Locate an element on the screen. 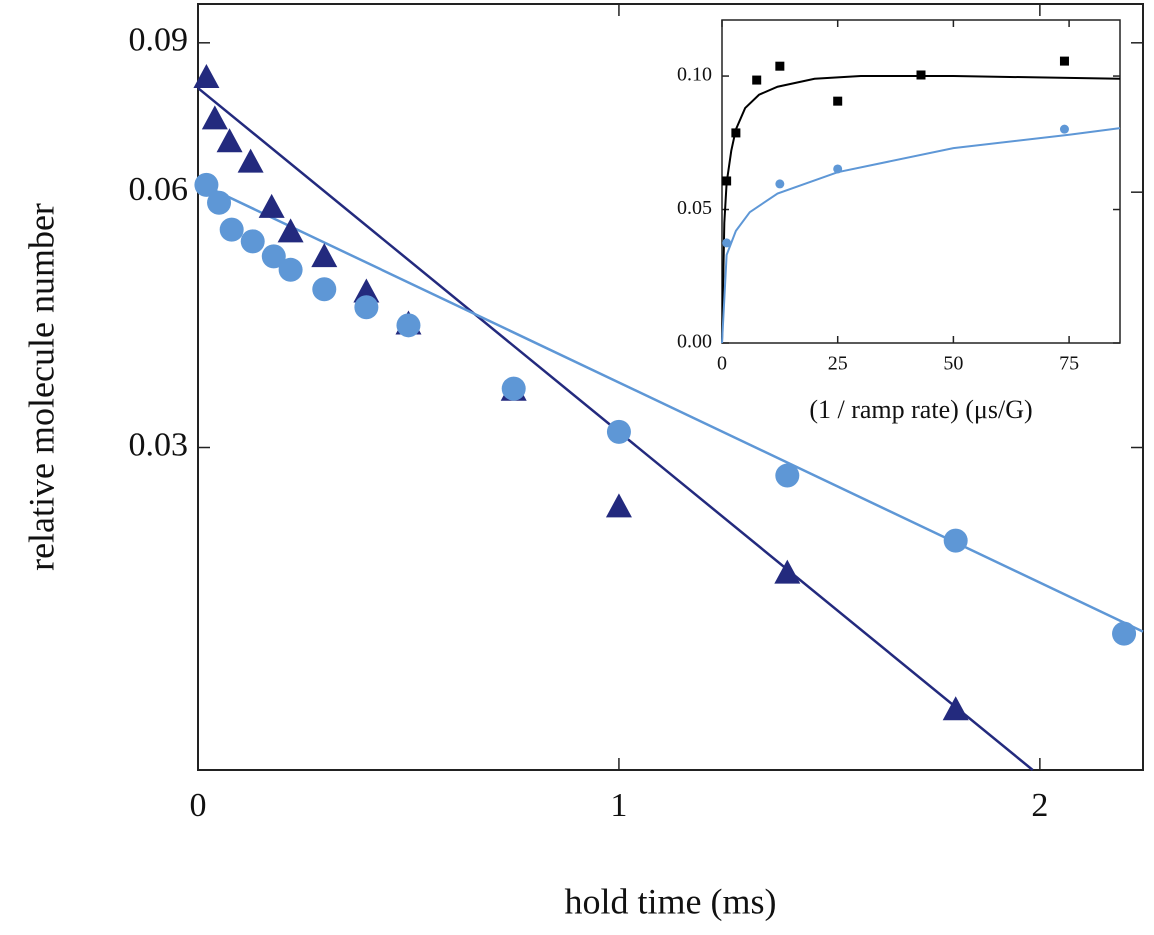 The height and width of the screenshot is (935, 1154). x-tick-label: 1 is located at coordinates (618, 805).